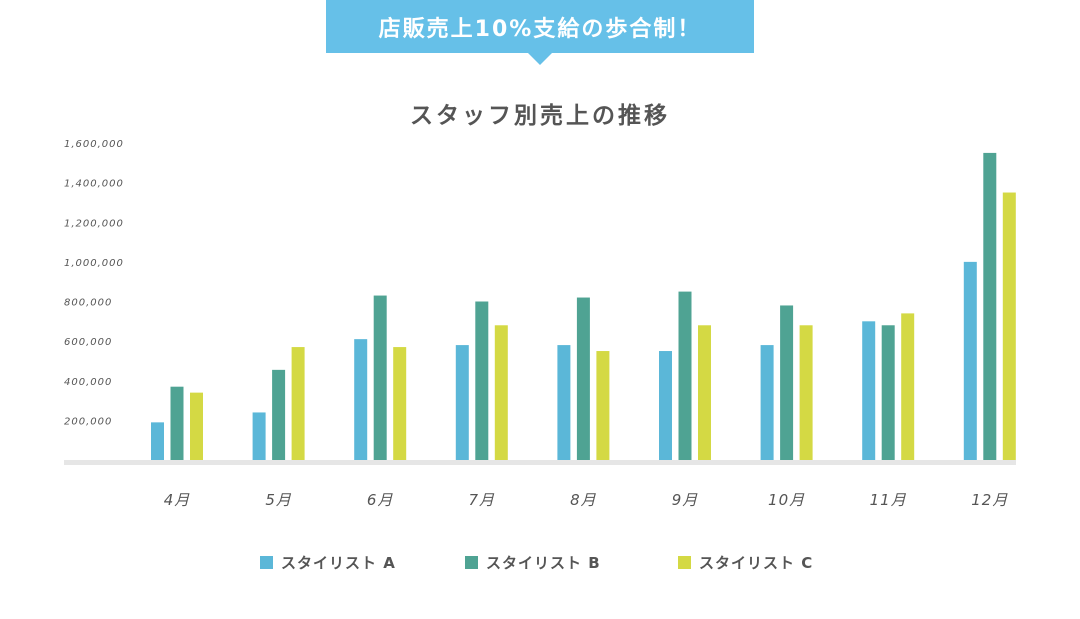 This screenshot has width=1080, height=619. I want to click on legend-item: スタイリスト B, so click(533, 562).